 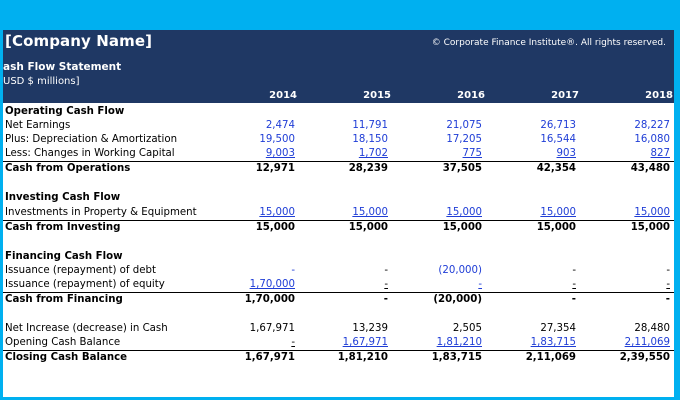 I want to click on statement-units: USD $ millions], so click(x=41, y=81).